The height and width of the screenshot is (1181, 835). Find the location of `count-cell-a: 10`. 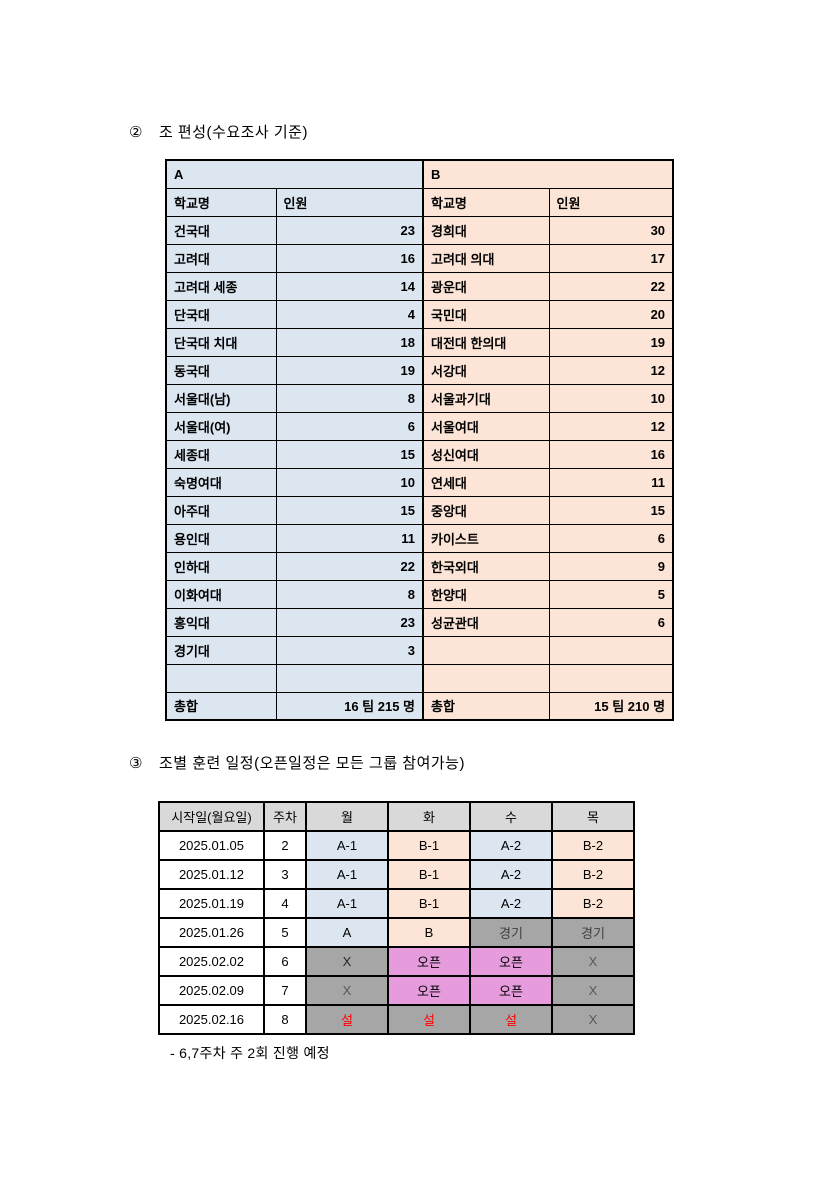

count-cell-a: 10 is located at coordinates (349, 482).